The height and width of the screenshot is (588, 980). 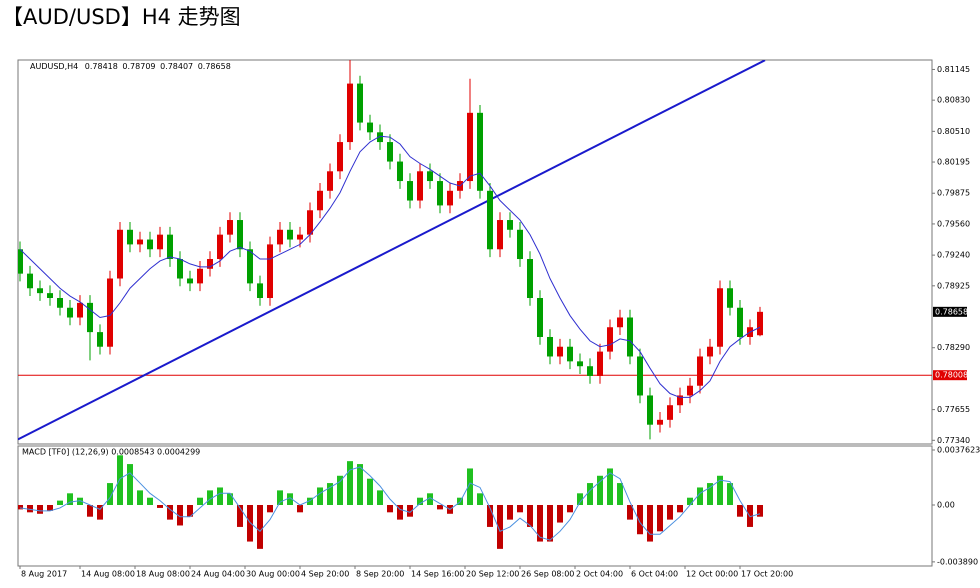 I want to click on macd-label: MACD [TF0] (12,26,9) 0.0008543 0.0004299, so click(x=111, y=452).